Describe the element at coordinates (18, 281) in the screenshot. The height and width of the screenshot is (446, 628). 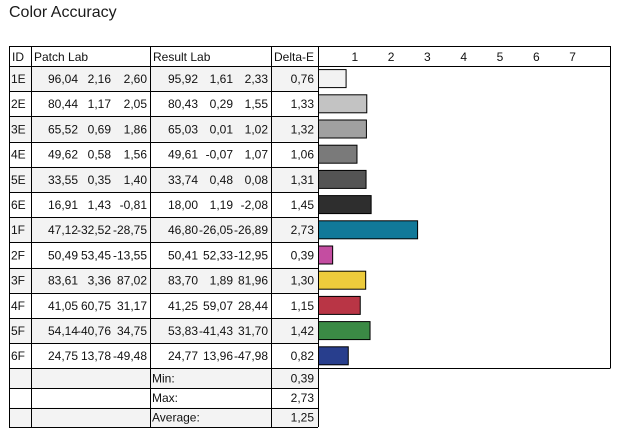
I see `row-id: 3F` at that location.